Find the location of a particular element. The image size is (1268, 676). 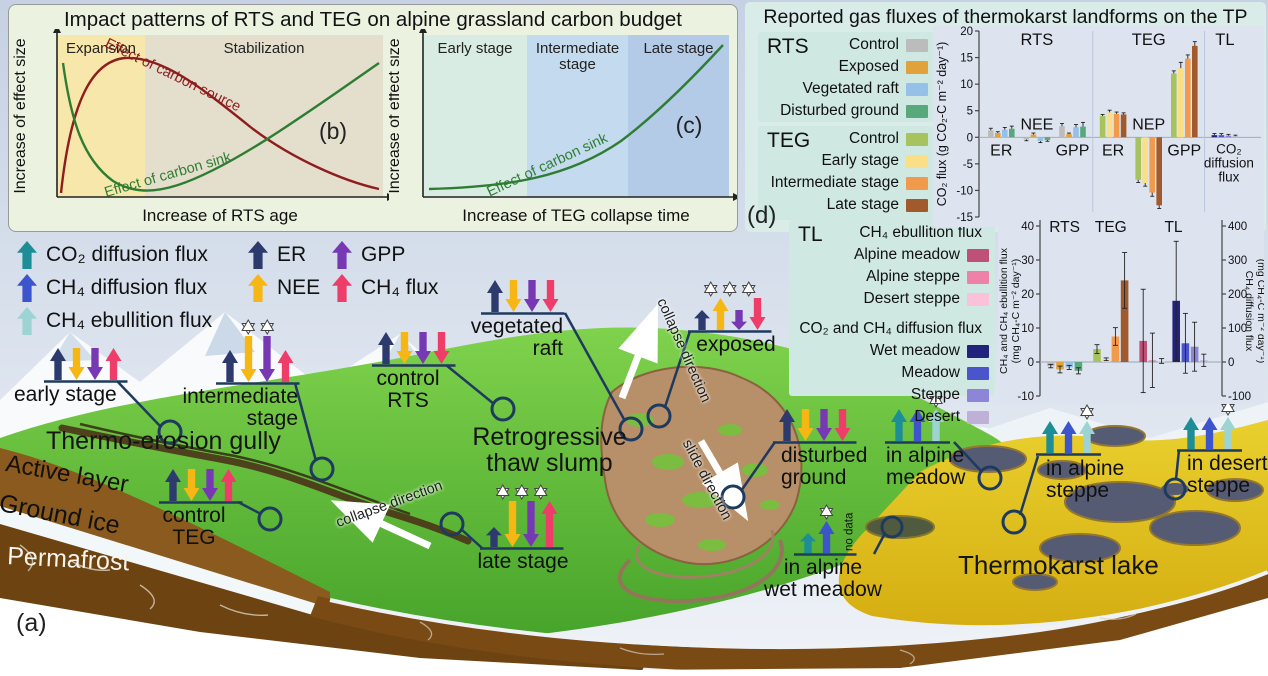

svg-text: 40 is located at coordinates (1027, 227).